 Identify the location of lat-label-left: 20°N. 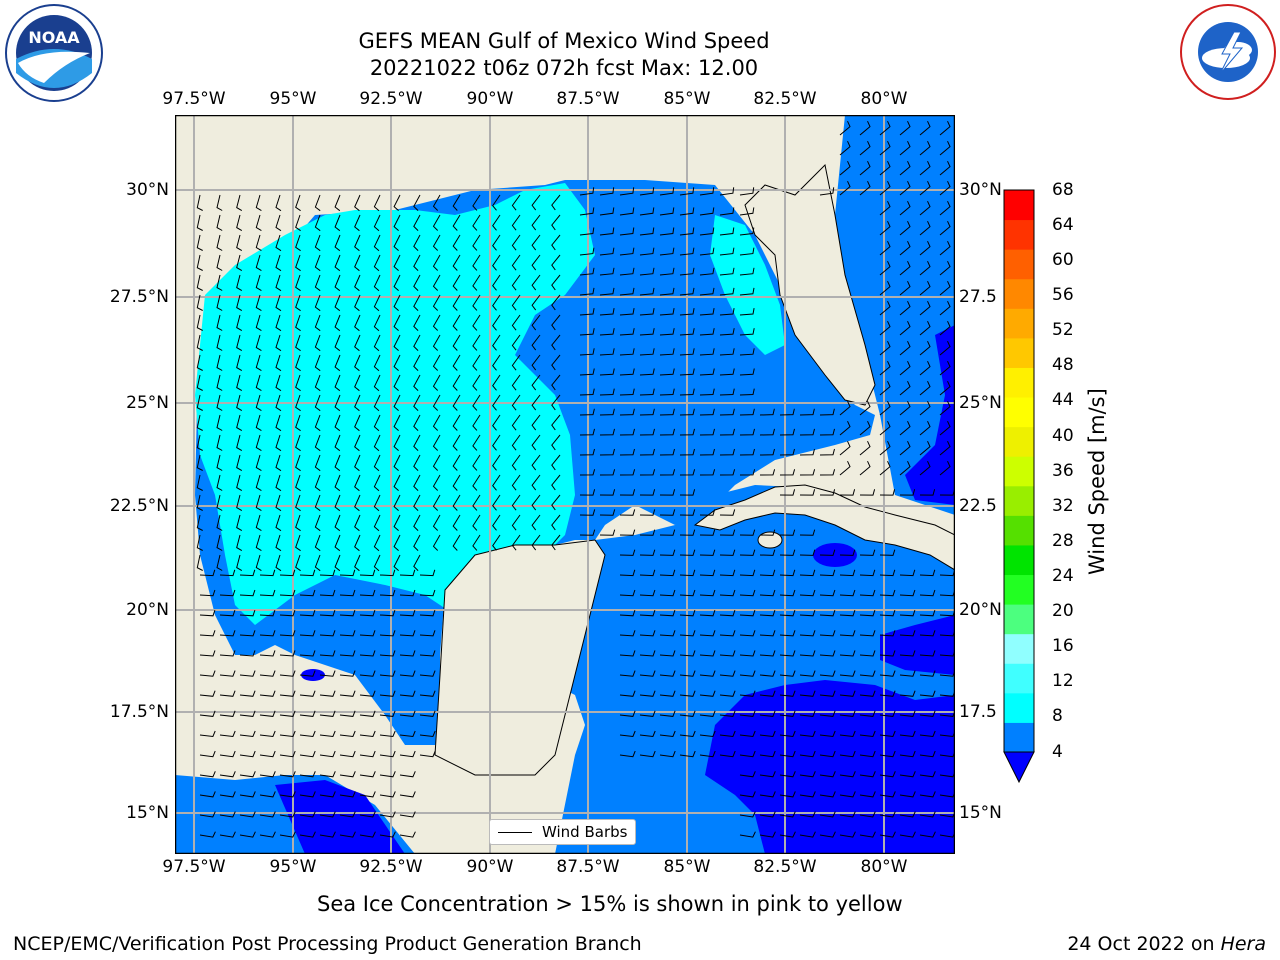
(147, 610).